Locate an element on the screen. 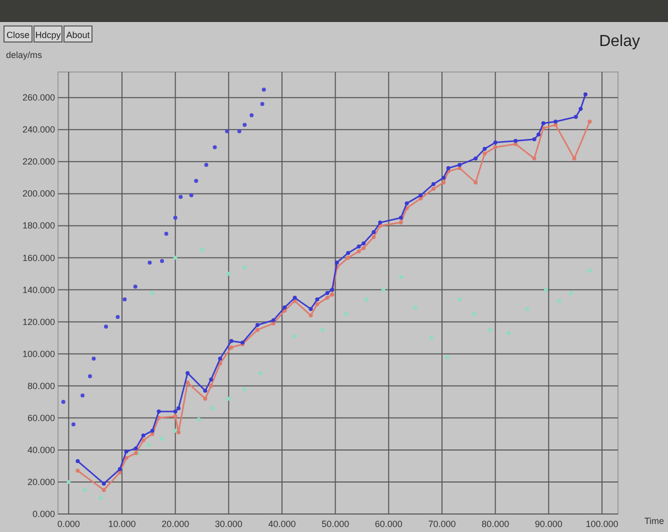 This screenshot has width=668, height=532. y-tick-label: 160.000 is located at coordinates (38, 257).